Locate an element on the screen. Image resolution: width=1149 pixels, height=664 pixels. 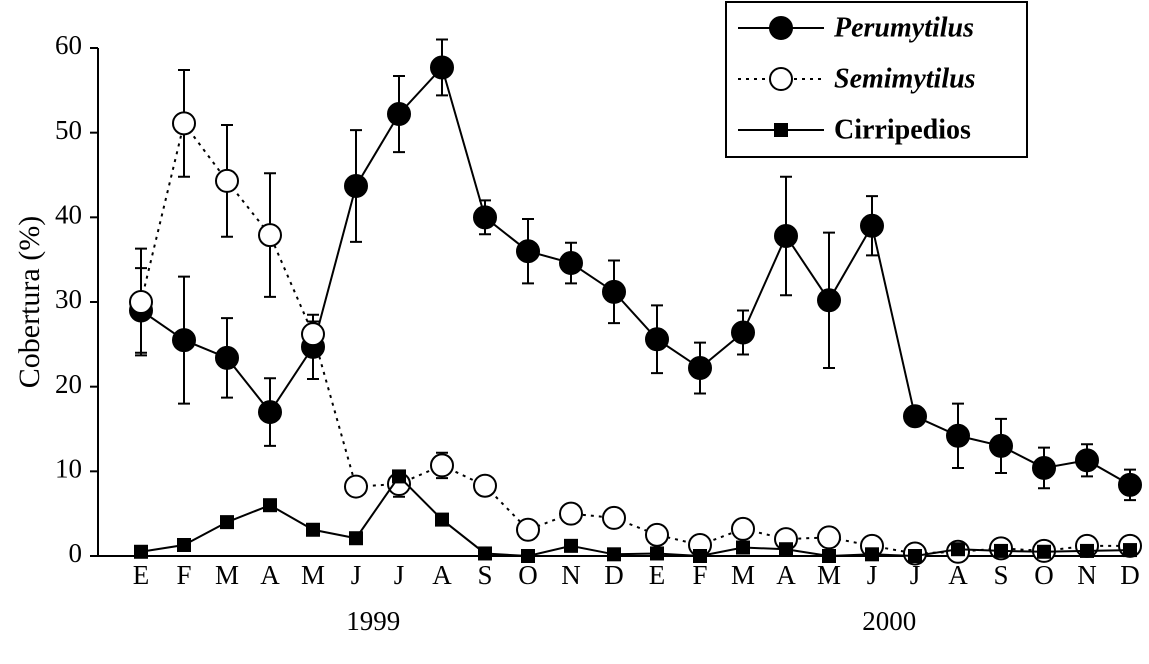
y-axis-label: Cobertura (%) is located at coordinates (29, 302).